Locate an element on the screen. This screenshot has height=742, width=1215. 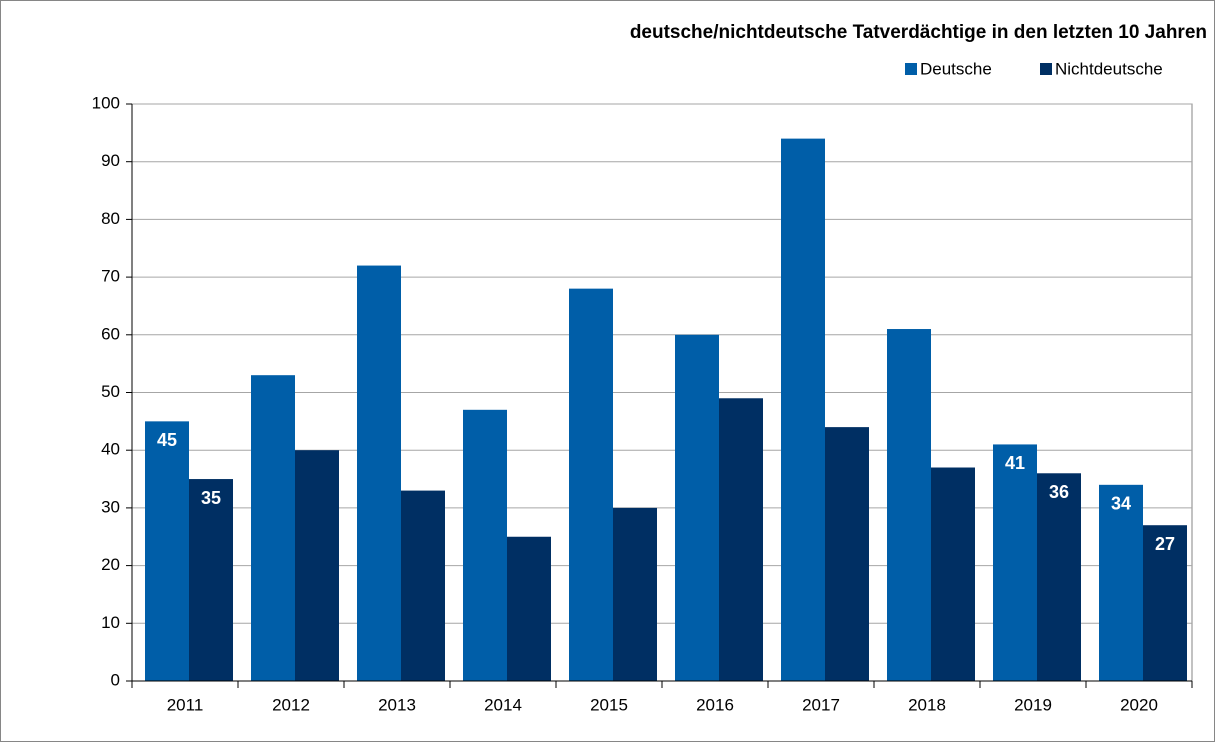
x-tick-label: 2016 is located at coordinates (715, 704).